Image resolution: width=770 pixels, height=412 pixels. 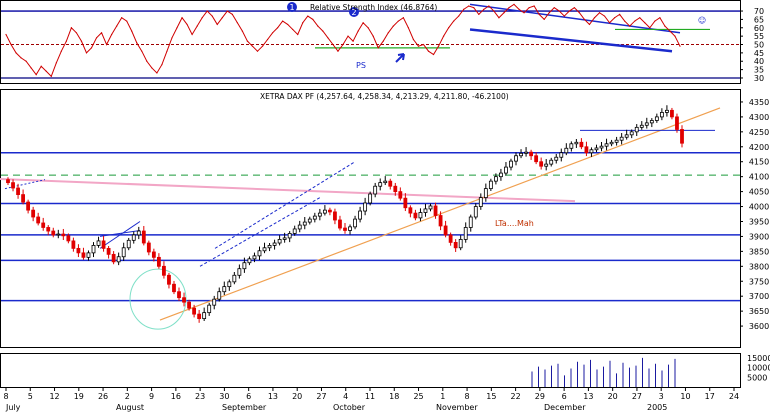 What do you see at coordinates (30, 396) in the screenshot?
I see `xtick-label: 5` at bounding box center [30, 396].